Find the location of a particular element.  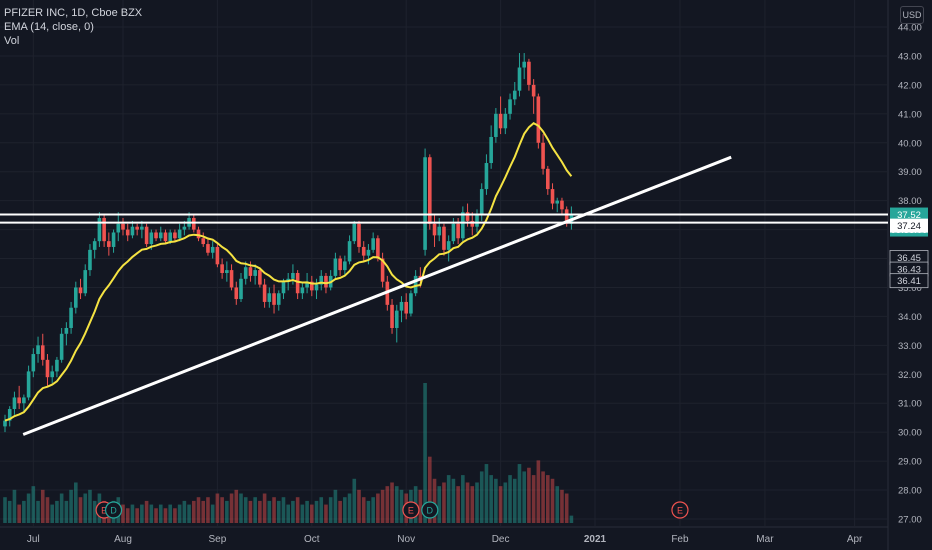

ema-legend: EMA (14, close, 0) is located at coordinates (49, 27).